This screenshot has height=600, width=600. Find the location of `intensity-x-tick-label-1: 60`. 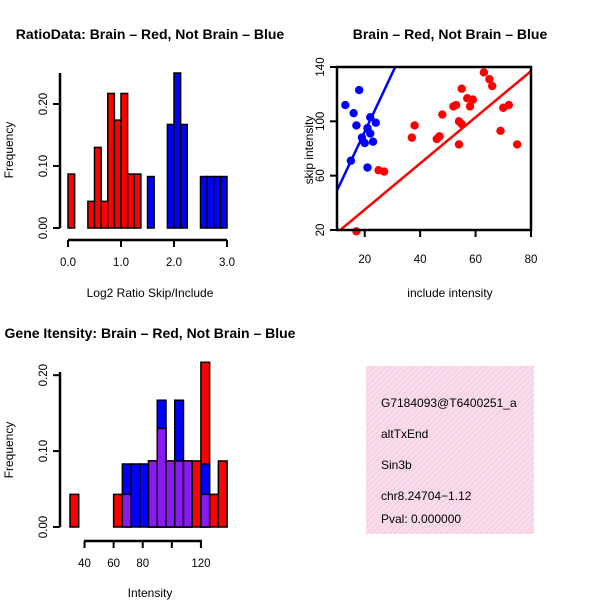

intensity-x-tick-label-1: 60 is located at coordinates (113, 564).